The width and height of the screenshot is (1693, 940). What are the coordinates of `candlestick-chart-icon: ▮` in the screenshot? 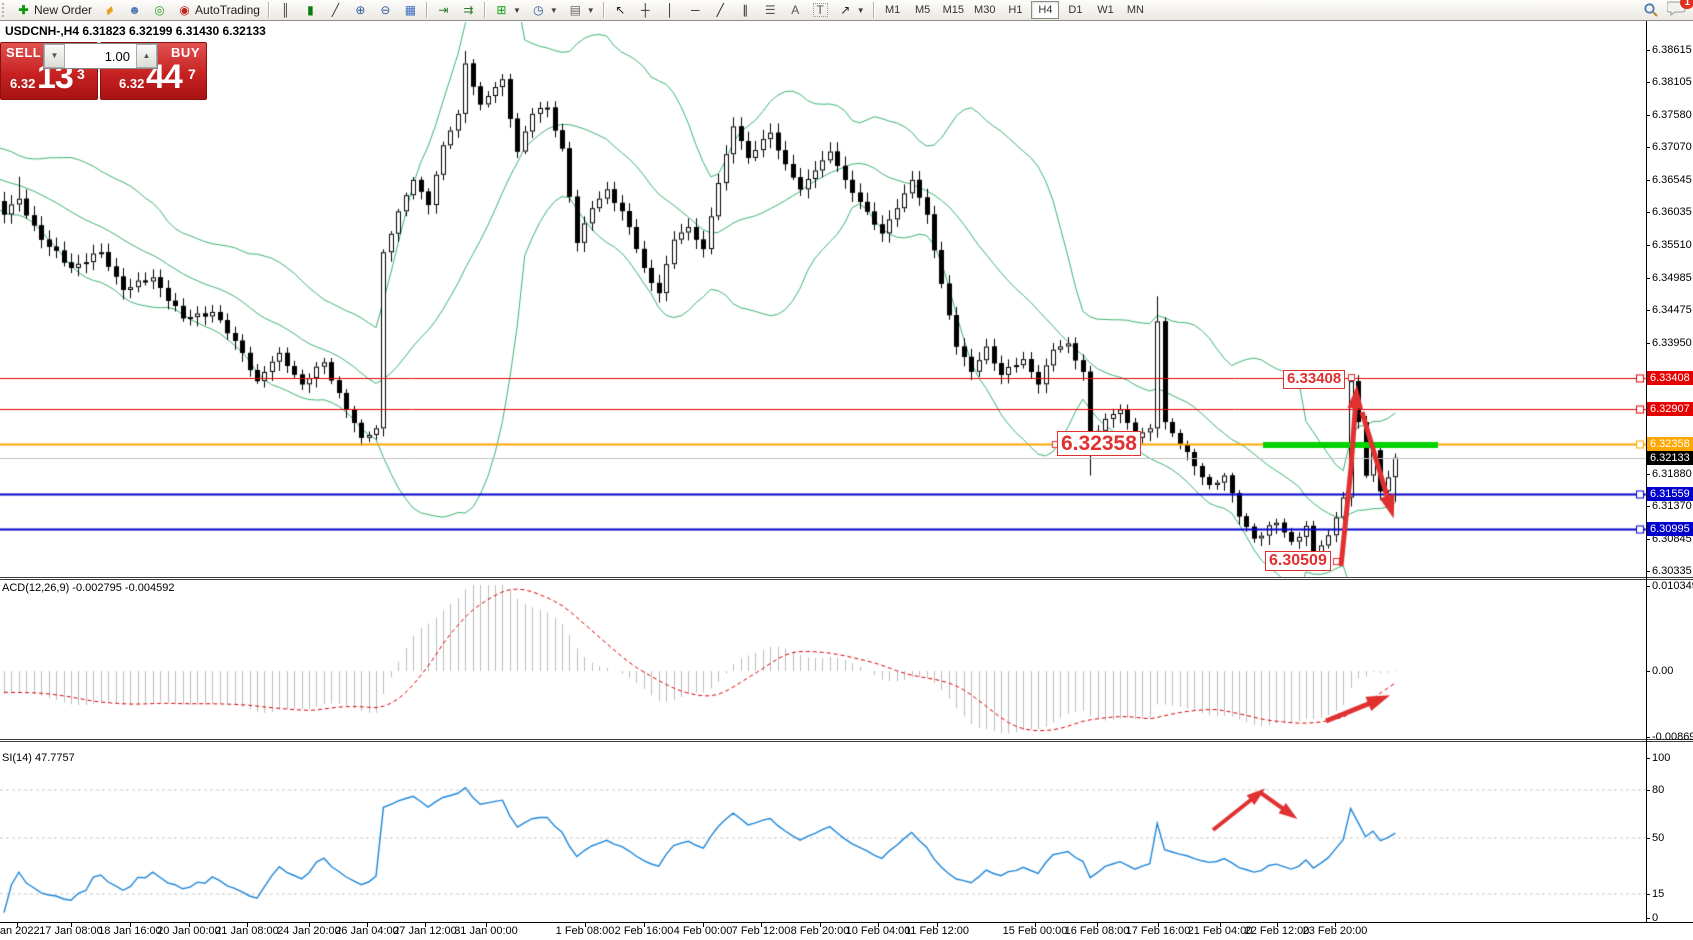 It's located at (310, 9).